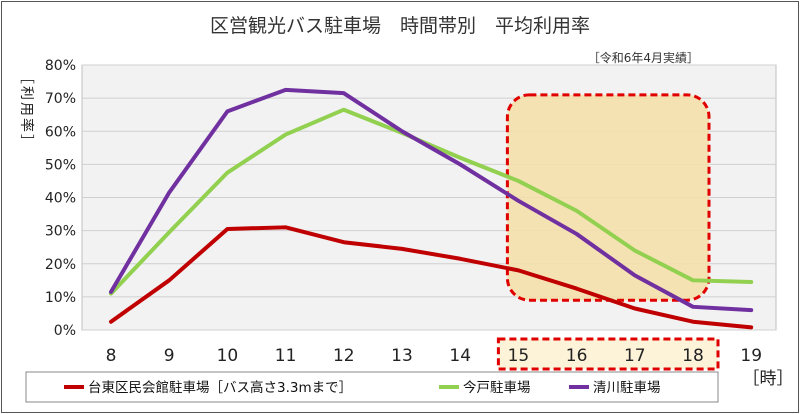 This screenshot has width=800, height=414. Describe the element at coordinates (286, 356) in the screenshot. I see `x-tick-label: 11` at that location.